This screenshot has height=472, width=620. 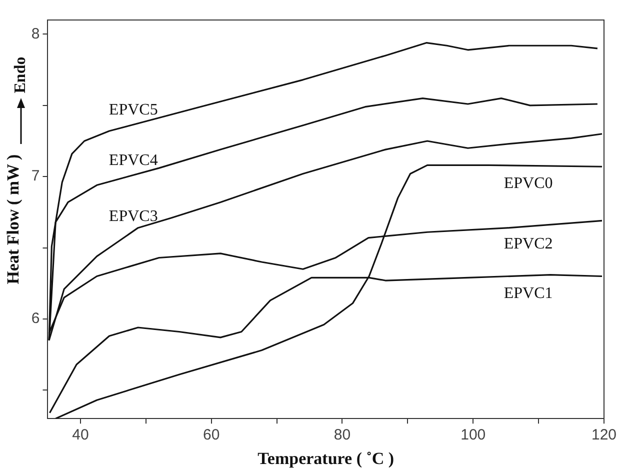 I want to click on series-label: EPVC1, so click(x=528, y=293).